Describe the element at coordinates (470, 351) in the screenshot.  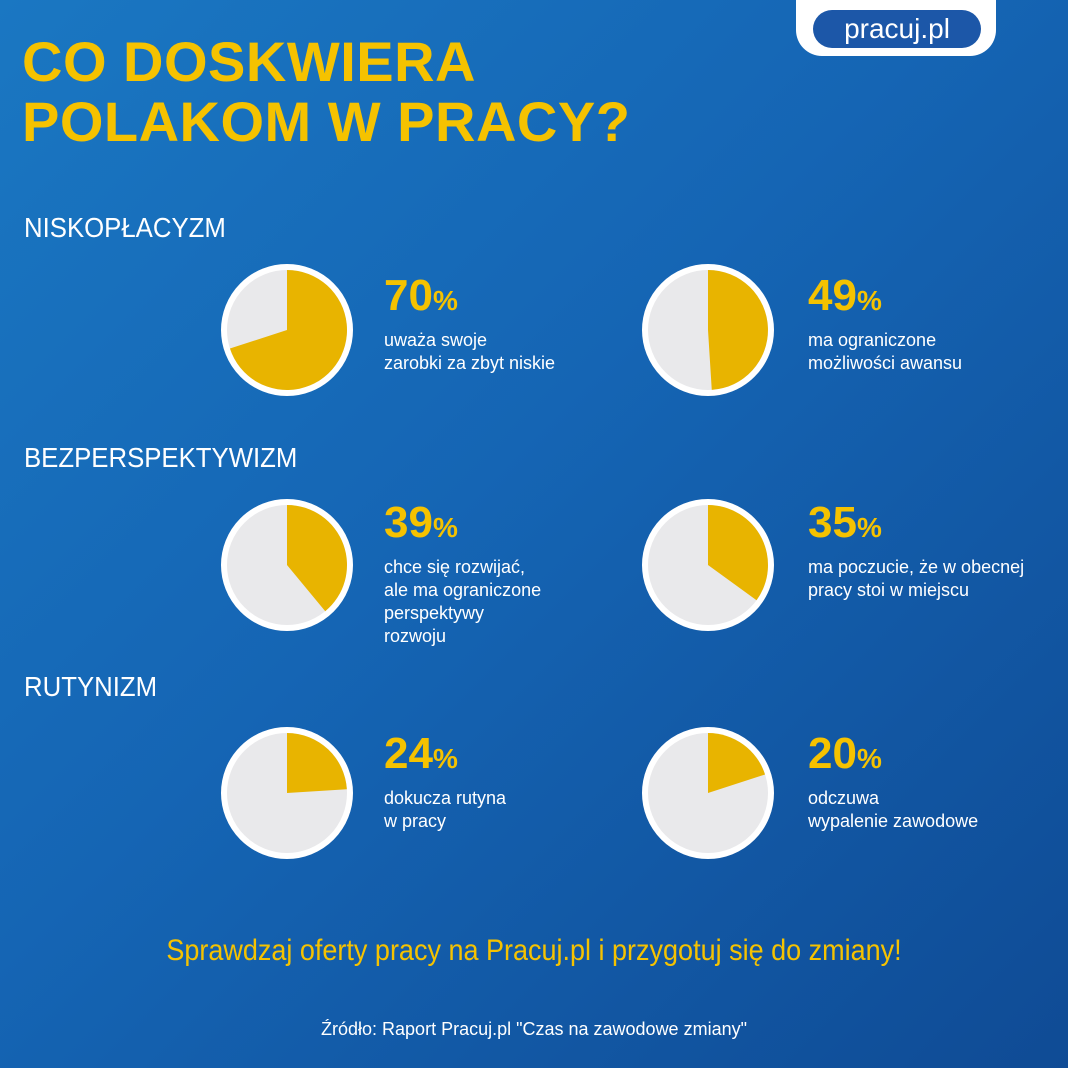
I see `stat-description: uważa swoje zarobki za zbyt niskie` at that location.